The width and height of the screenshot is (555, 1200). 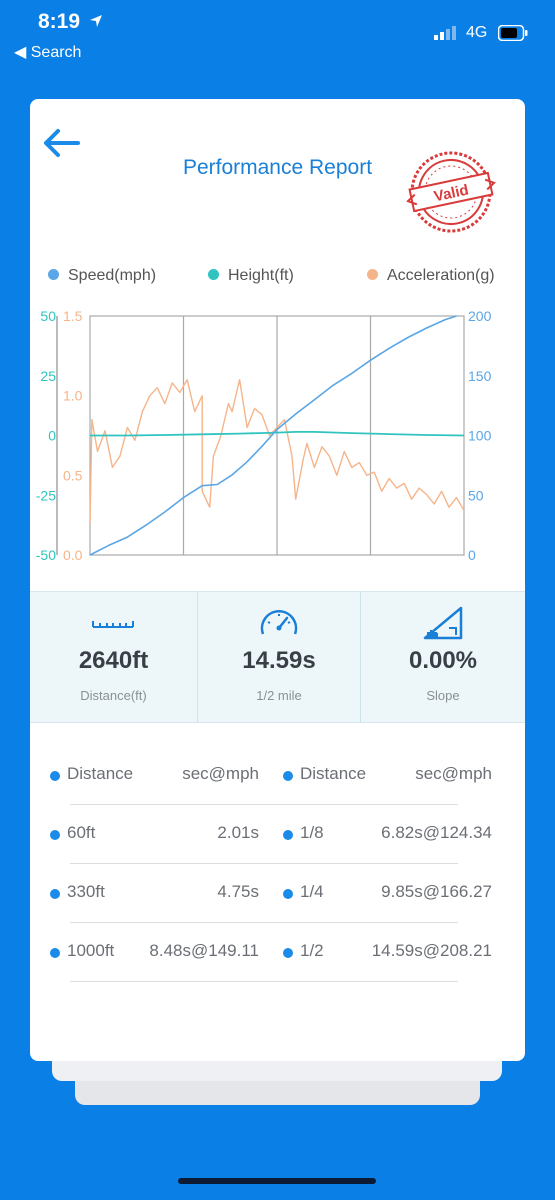 I want to click on height-tick-label: 50, so click(x=48, y=316).